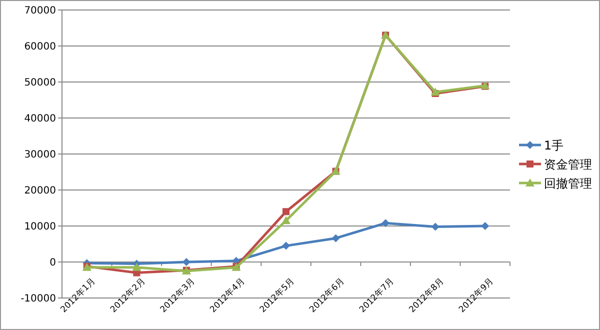 The height and width of the screenshot is (330, 600). What do you see at coordinates (38, 299) in the screenshot?
I see `y-tick-label: -10000` at bounding box center [38, 299].